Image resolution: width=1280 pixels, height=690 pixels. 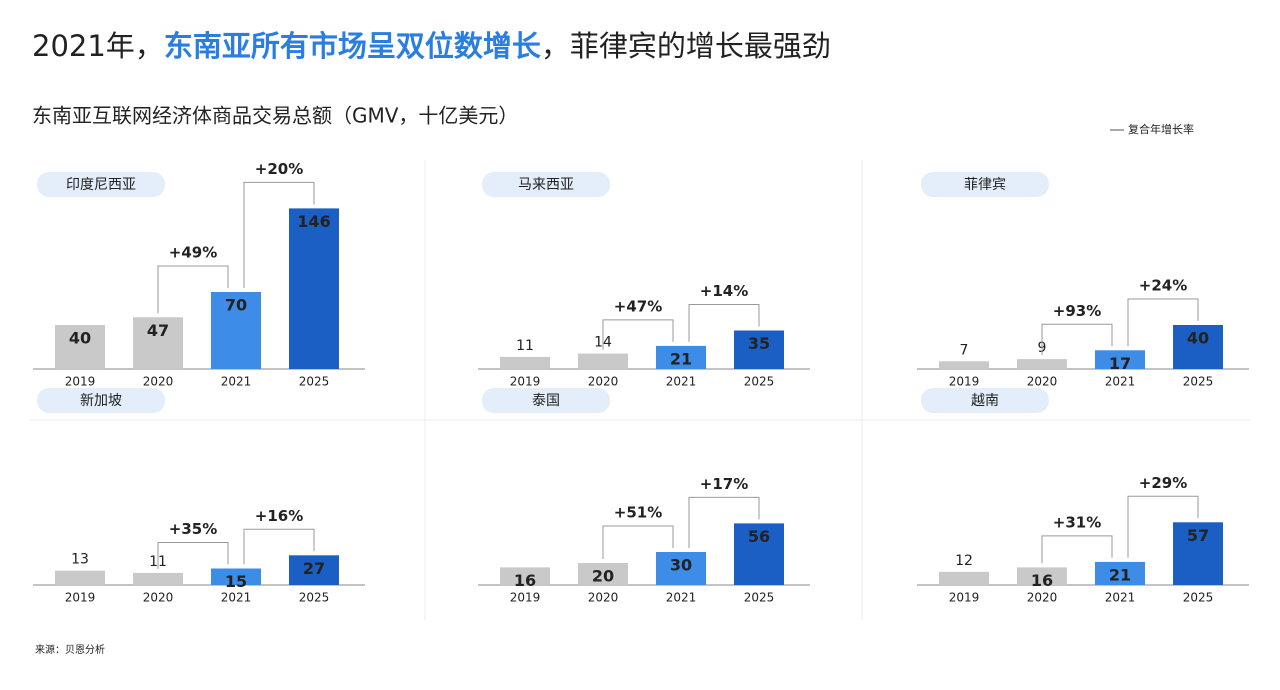 I want to click on growth-label: +47%, so click(x=638, y=306).